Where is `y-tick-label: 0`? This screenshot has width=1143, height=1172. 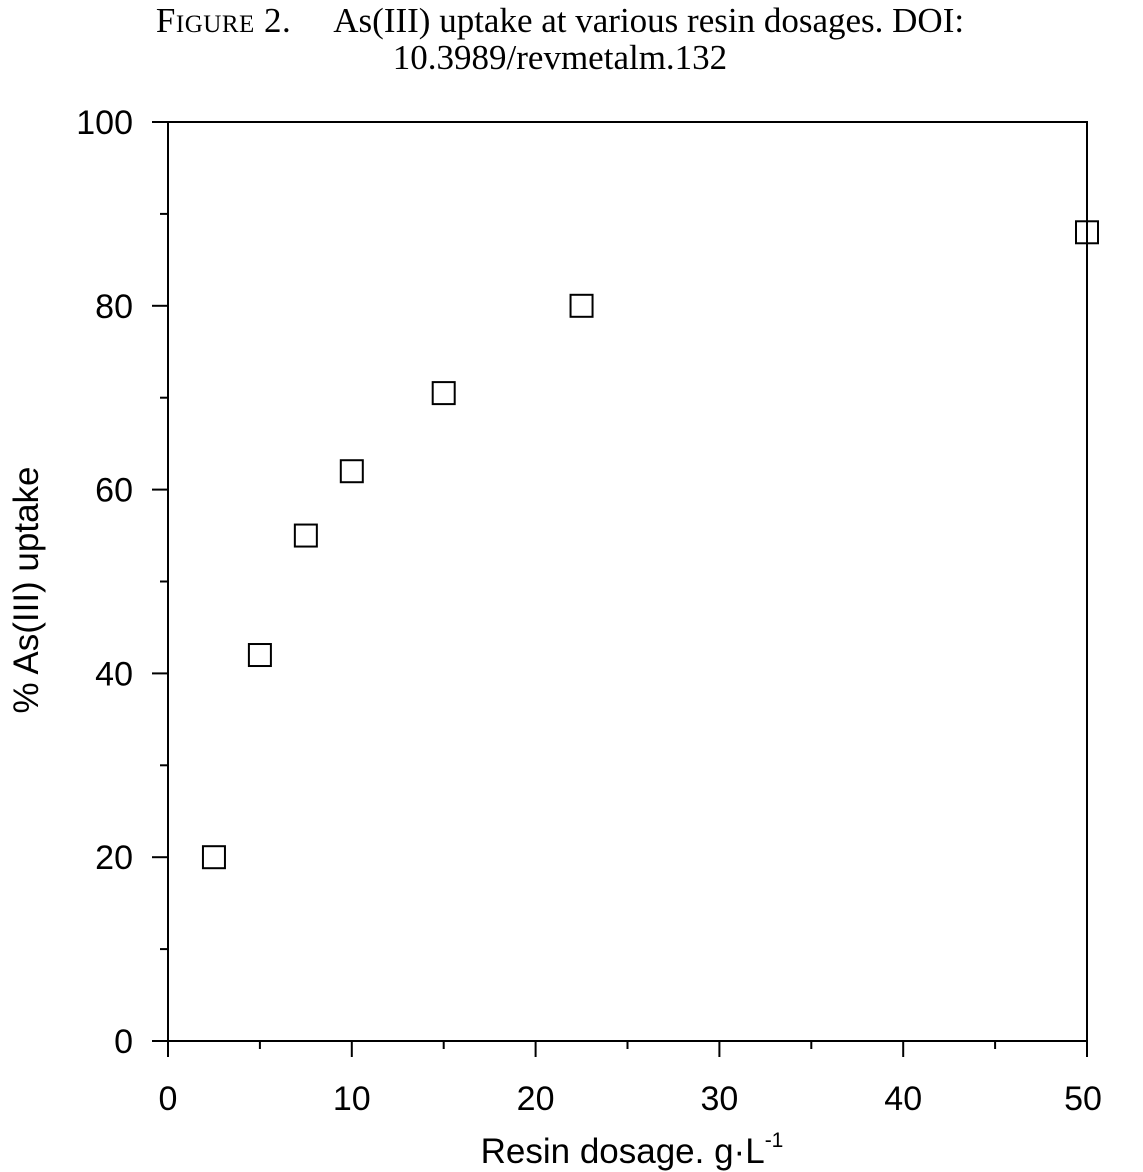 y-tick-label: 0 is located at coordinates (123, 1042).